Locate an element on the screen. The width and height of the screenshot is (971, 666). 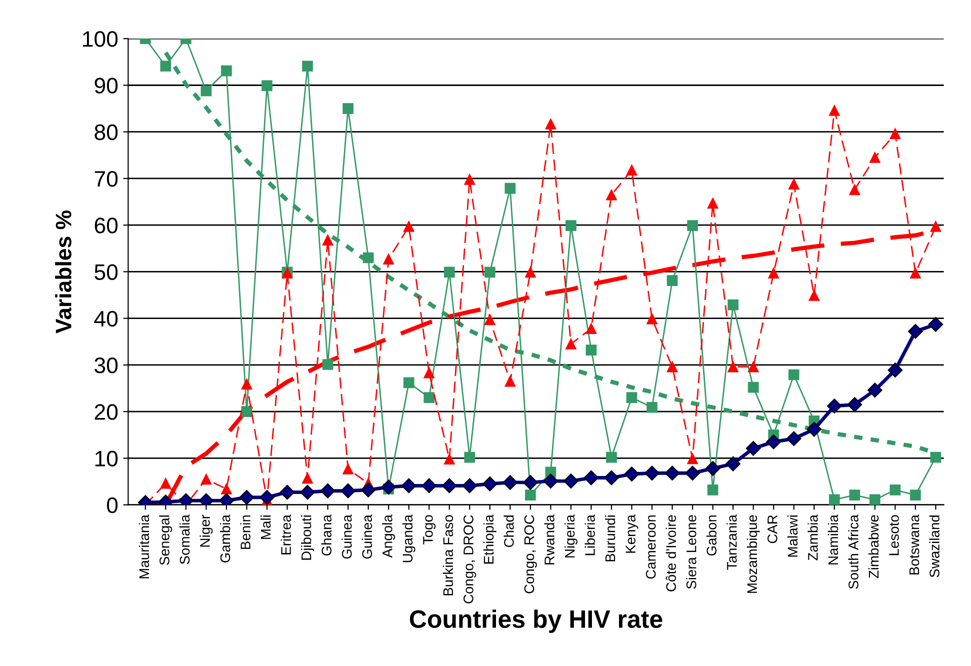
x-tick-label: Benin is located at coordinates (245, 532).